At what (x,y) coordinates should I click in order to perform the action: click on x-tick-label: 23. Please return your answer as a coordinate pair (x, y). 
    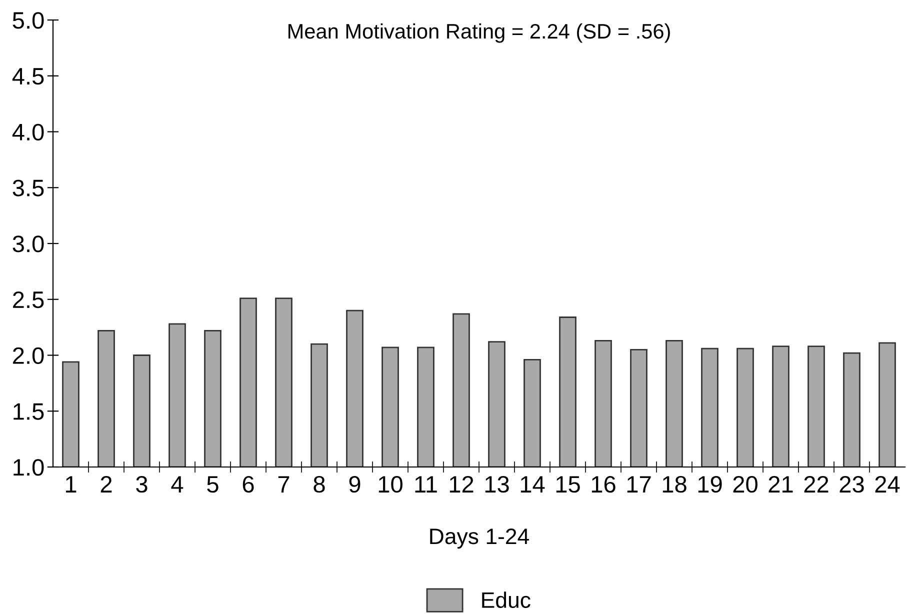
    Looking at the image, I should click on (852, 484).